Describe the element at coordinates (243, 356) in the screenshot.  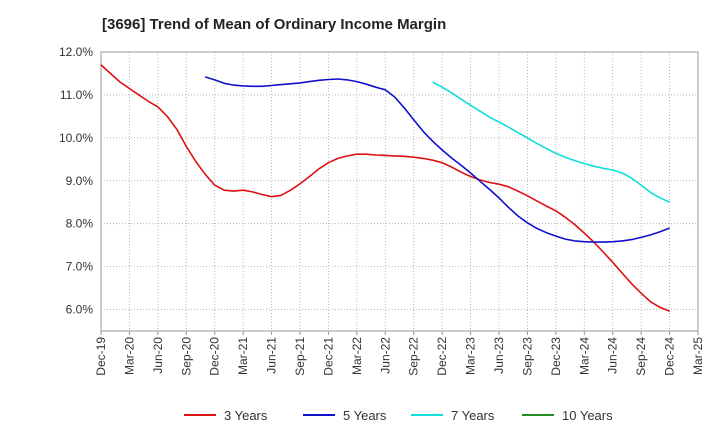
I see `x-tick-label: Mar-21` at that location.